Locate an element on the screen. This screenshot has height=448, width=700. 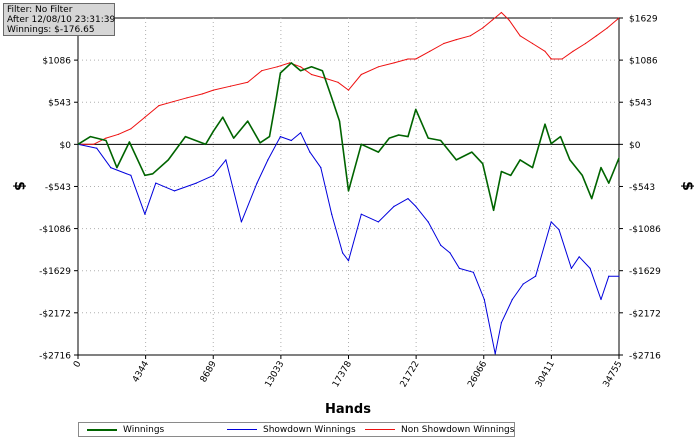
y-tick-label-right: $543 is located at coordinates (640, 104).